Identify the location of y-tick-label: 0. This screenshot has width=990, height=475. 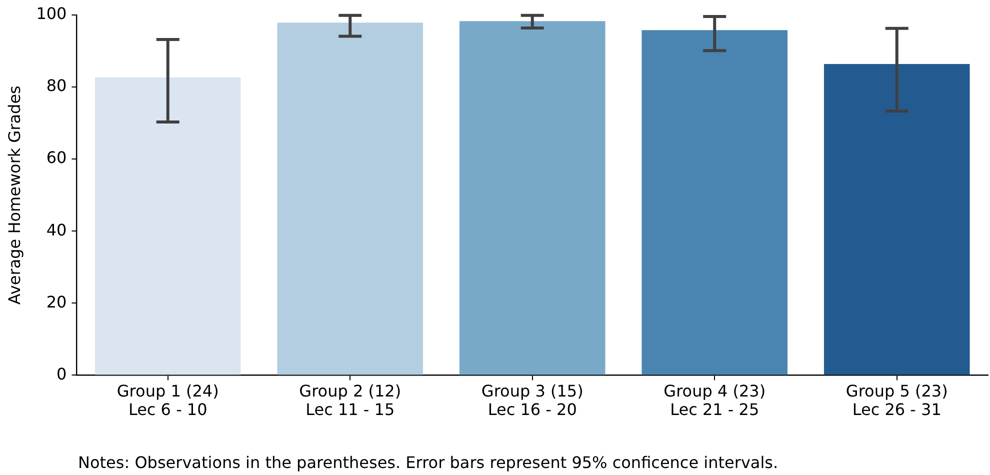
(61, 374).